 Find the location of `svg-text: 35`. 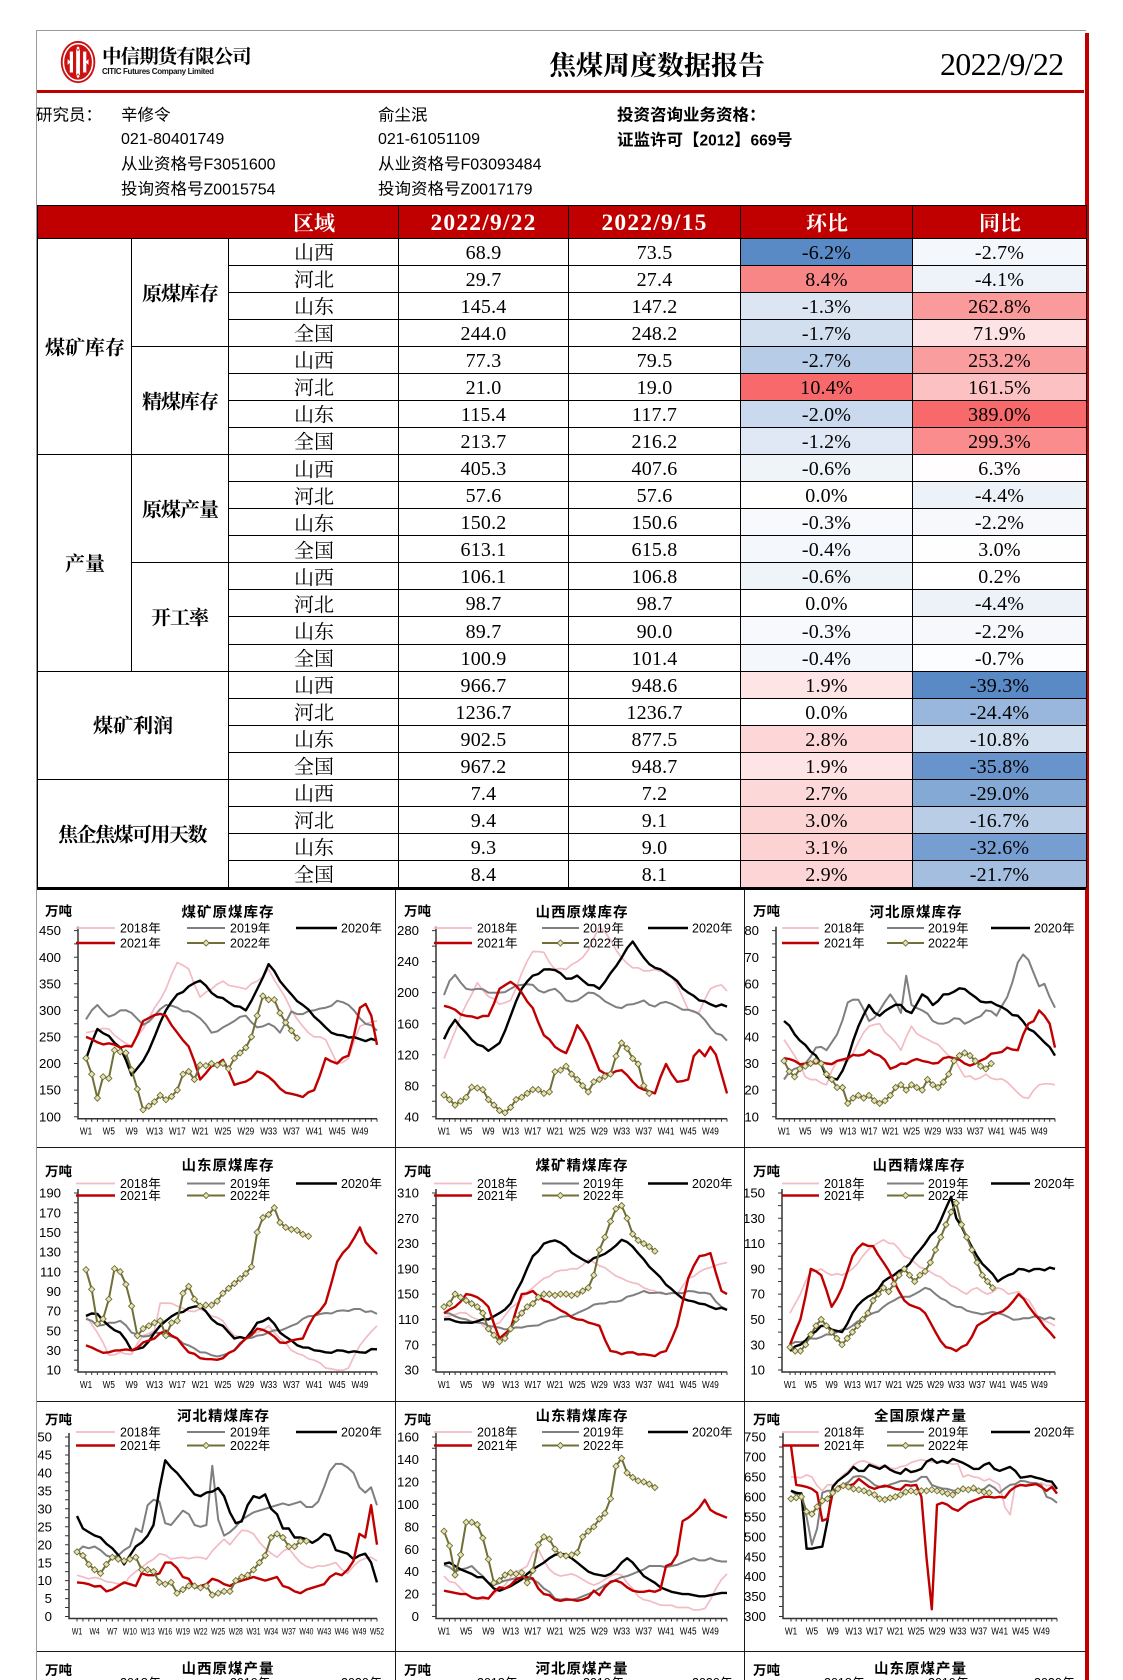

svg-text: 35 is located at coordinates (44, 1490).